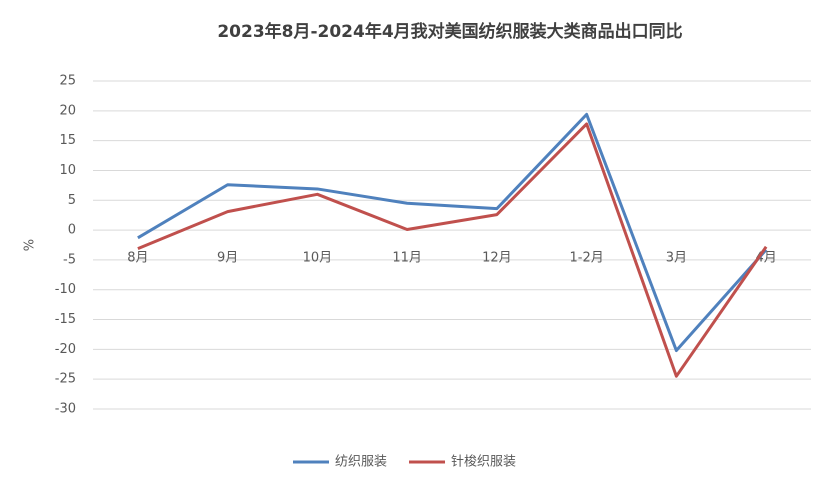  I want to click on x-tick-label: 12月, so click(497, 258).